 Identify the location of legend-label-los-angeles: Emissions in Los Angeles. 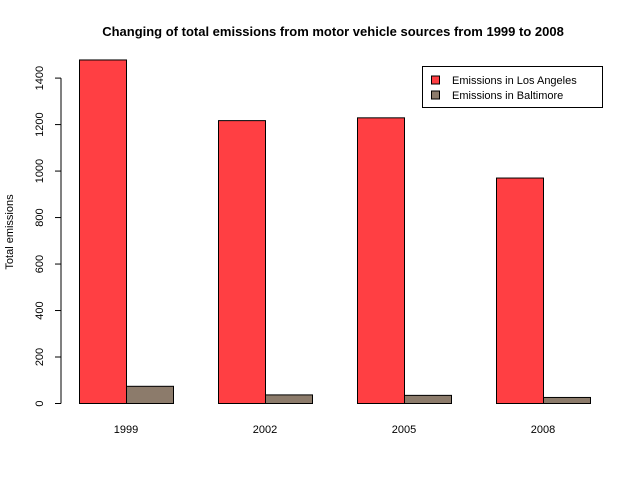
(514, 81).